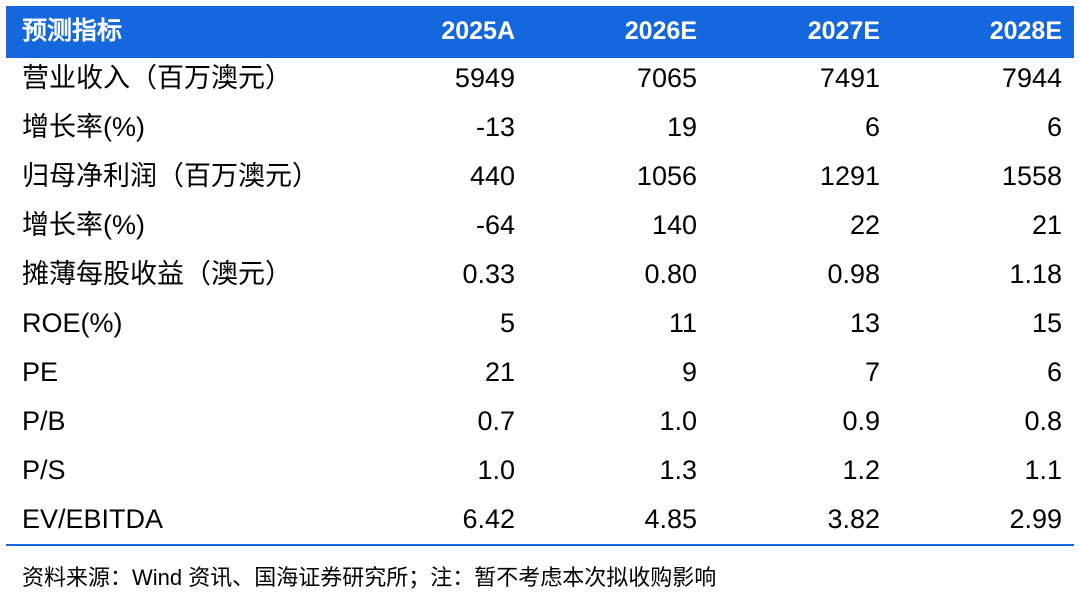  What do you see at coordinates (1031, 176) in the screenshot?
I see `value-cell: 1558` at bounding box center [1031, 176].